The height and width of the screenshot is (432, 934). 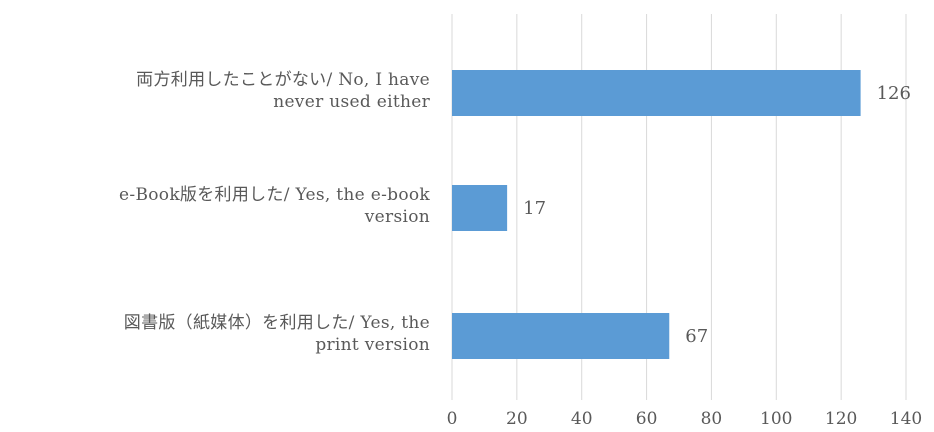 What do you see at coordinates (397, 217) in the screenshot?
I see `category-label-line: version` at bounding box center [397, 217].